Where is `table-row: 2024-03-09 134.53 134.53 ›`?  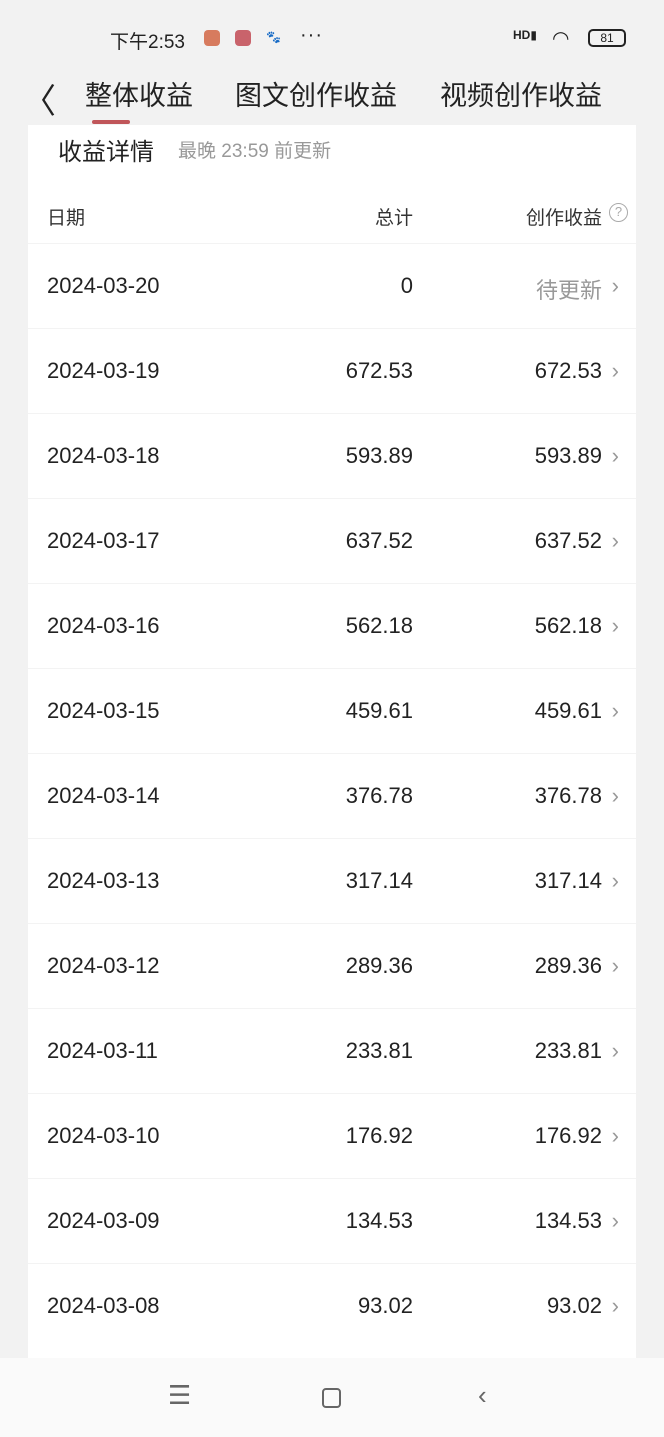
table-row: 2024-03-09 134.53 134.53 › is located at coordinates (332, 1220).